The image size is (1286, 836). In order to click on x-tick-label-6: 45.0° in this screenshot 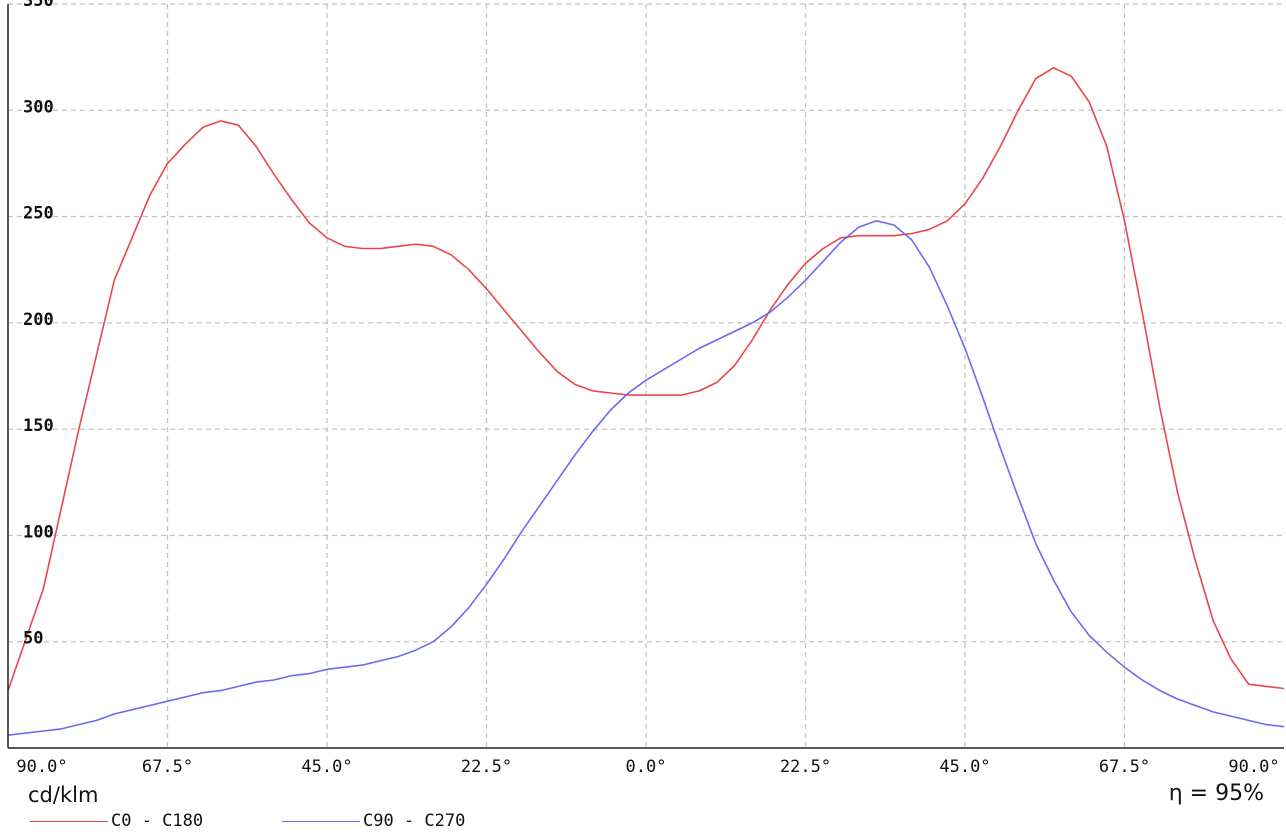, I will do `click(964, 767)`.